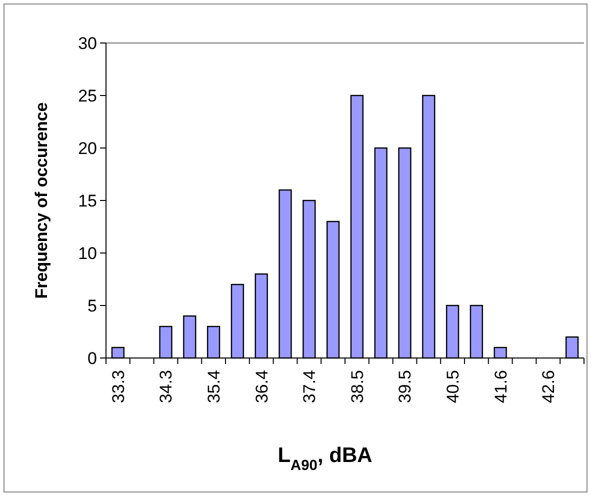  I want to click on y-tick-label: 25, so click(87, 96).